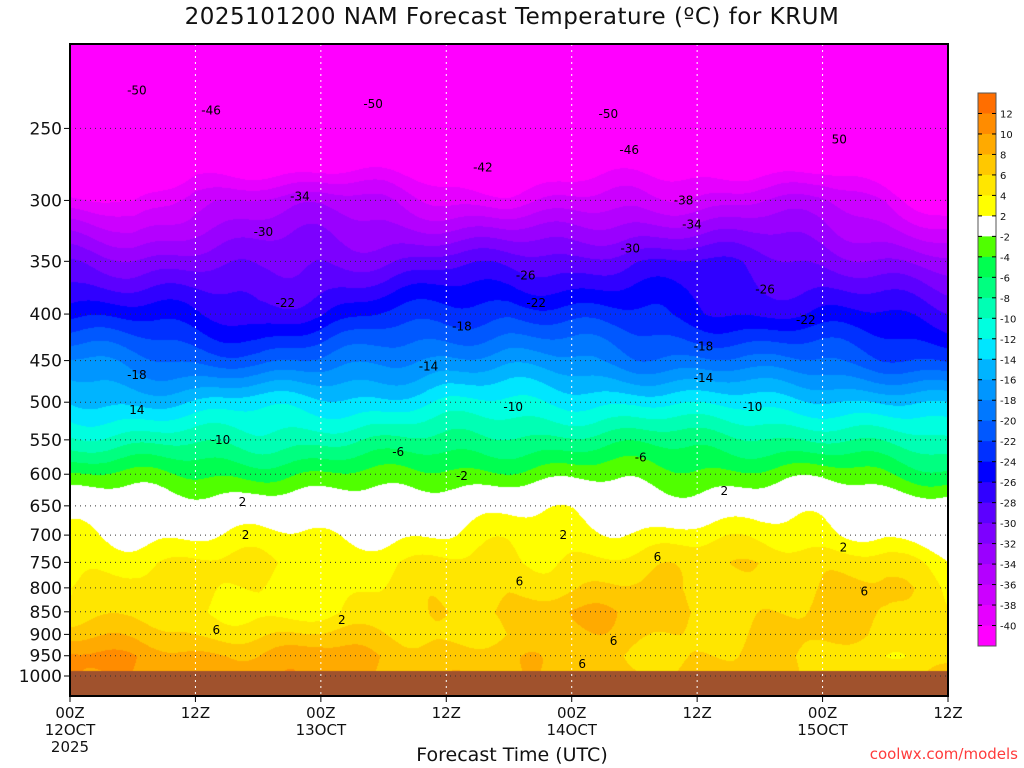 The width and height of the screenshot is (1024, 768). I want to click on y-tick-label: 250, so click(46, 129).